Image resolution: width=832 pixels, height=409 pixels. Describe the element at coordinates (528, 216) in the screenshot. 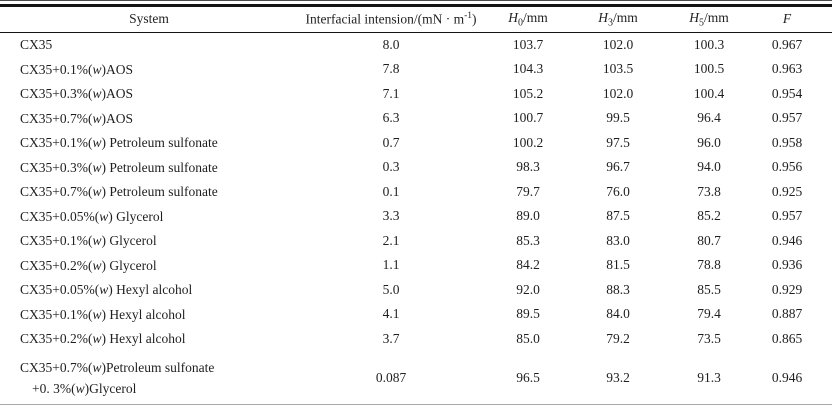

I see `cell-h0: 89.0` at that location.